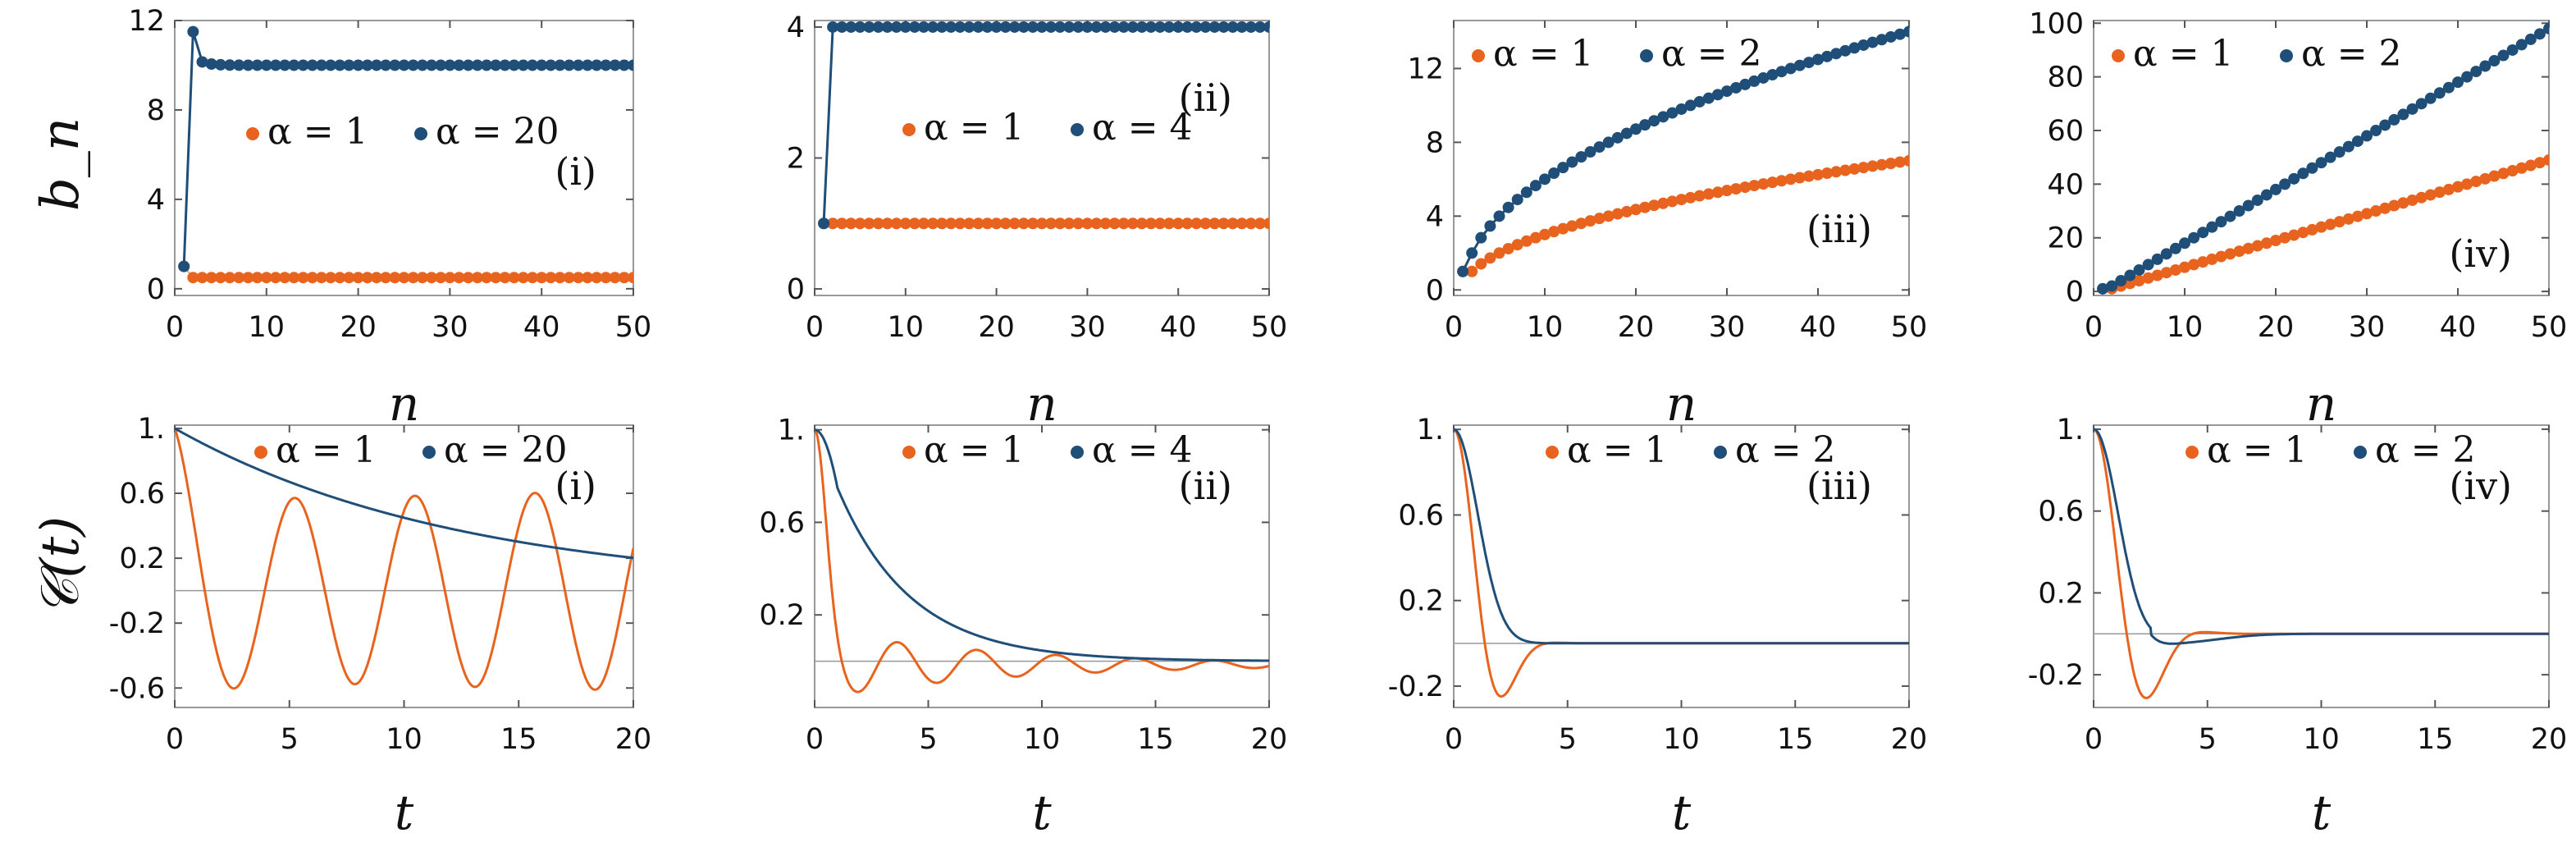 The image size is (2576, 847). I want to click on y-tick-label: 1., so click(2070, 430).